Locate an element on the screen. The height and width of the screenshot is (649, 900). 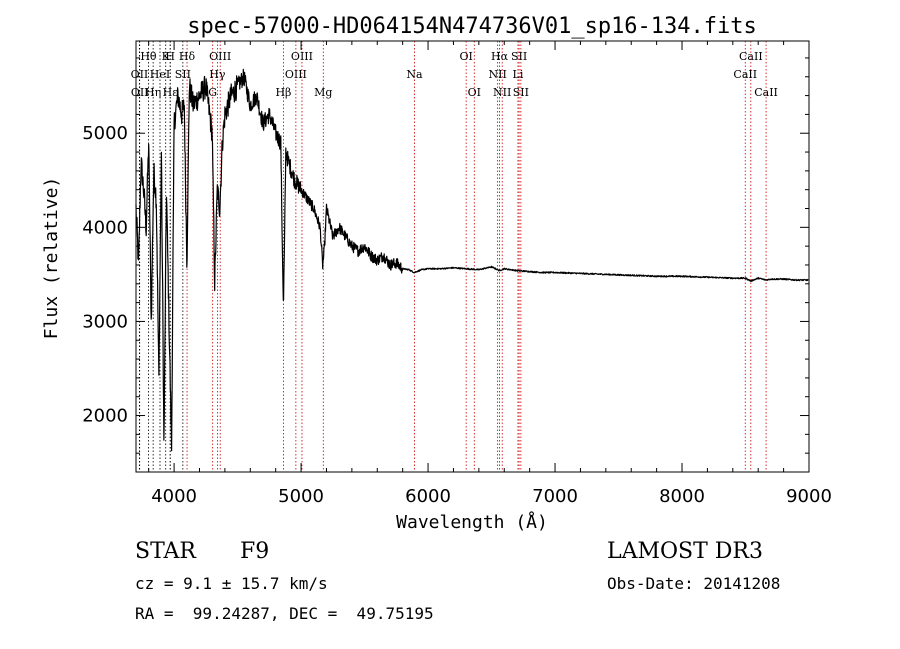
x-tick-label: 6000 is located at coordinates (428, 496).